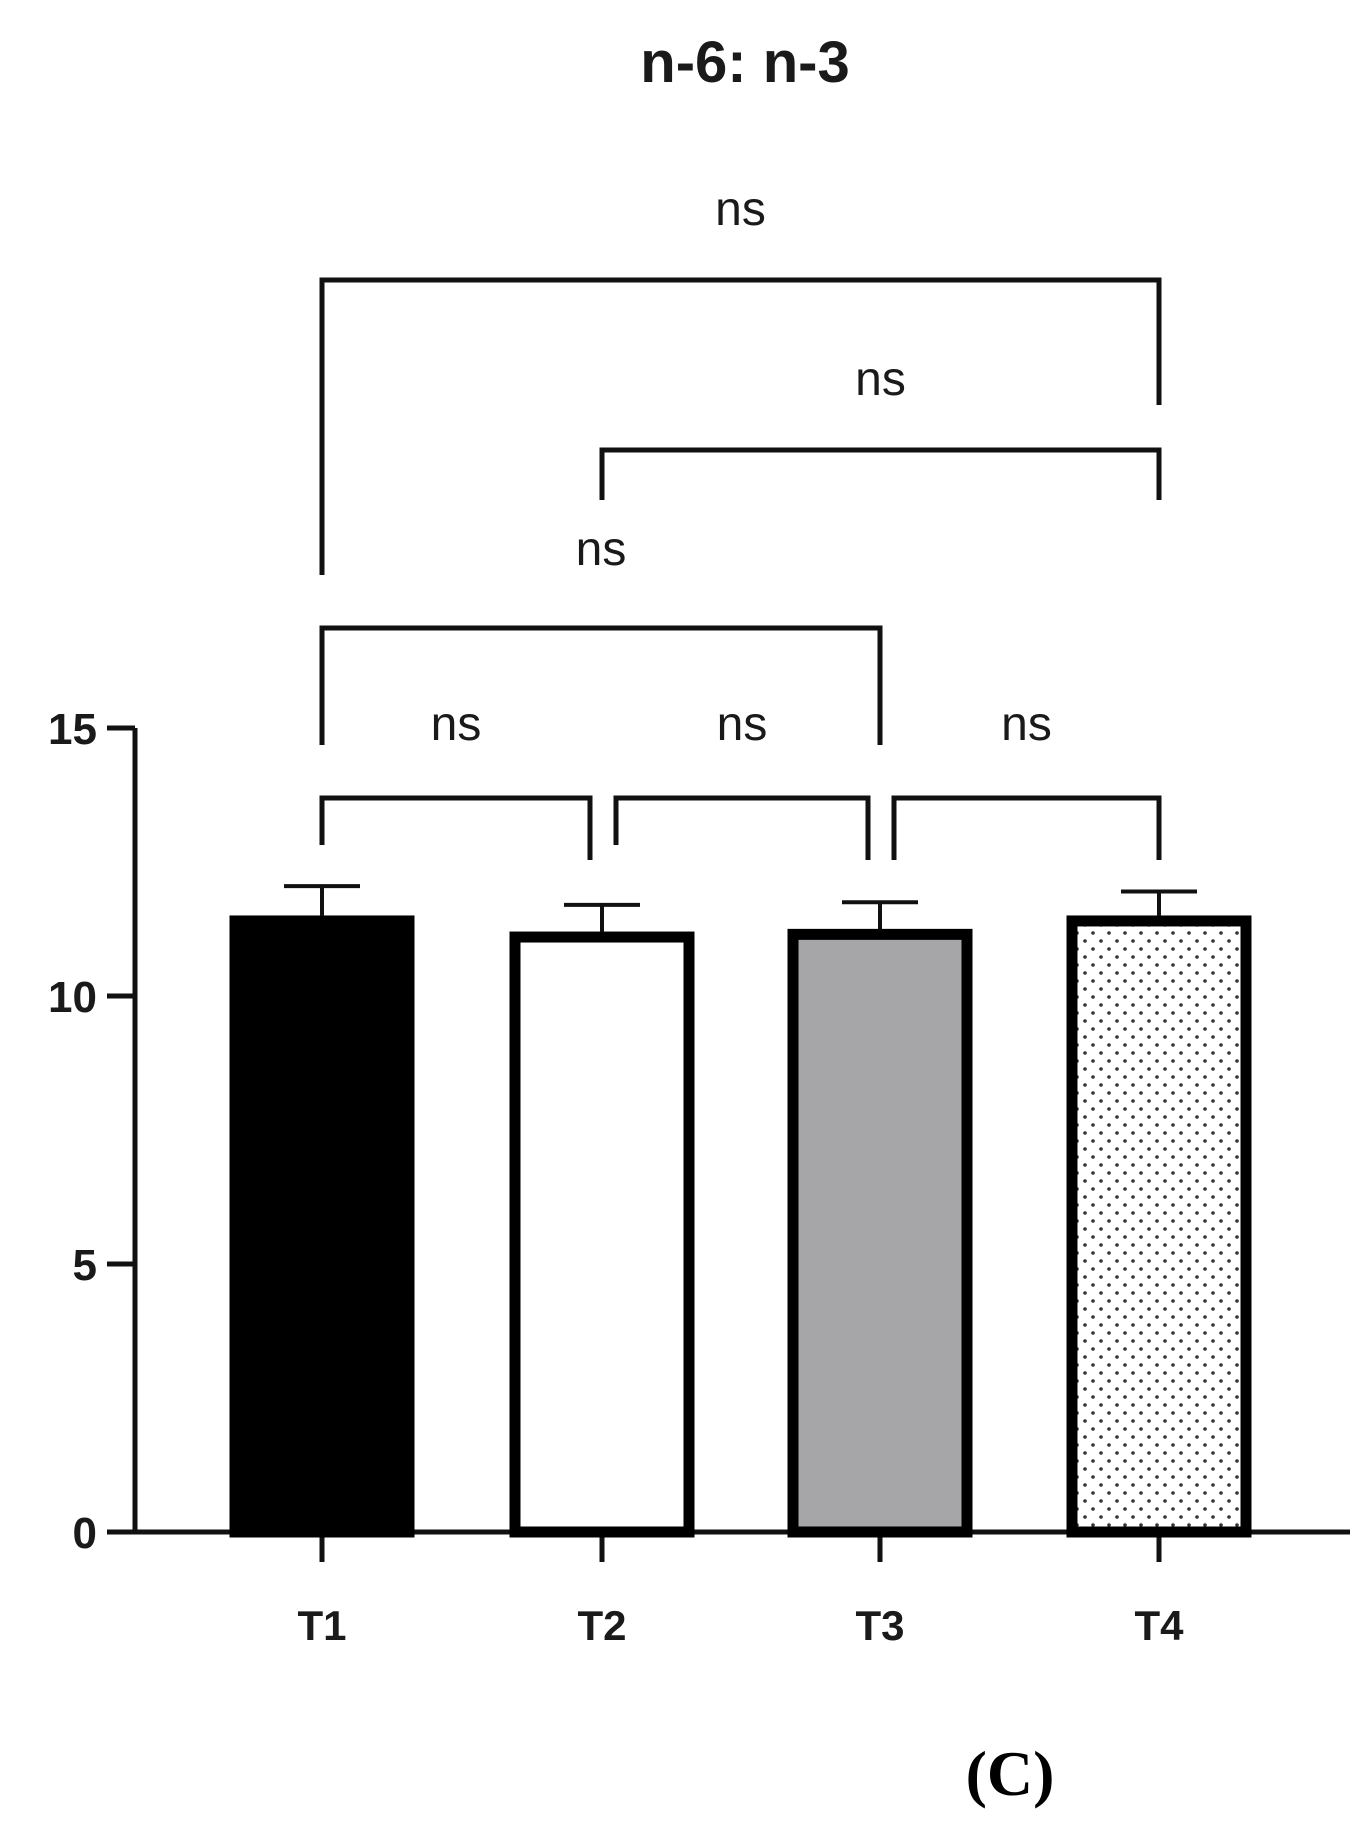  I want to click on bracket-T3-T4, so click(1026, 829).